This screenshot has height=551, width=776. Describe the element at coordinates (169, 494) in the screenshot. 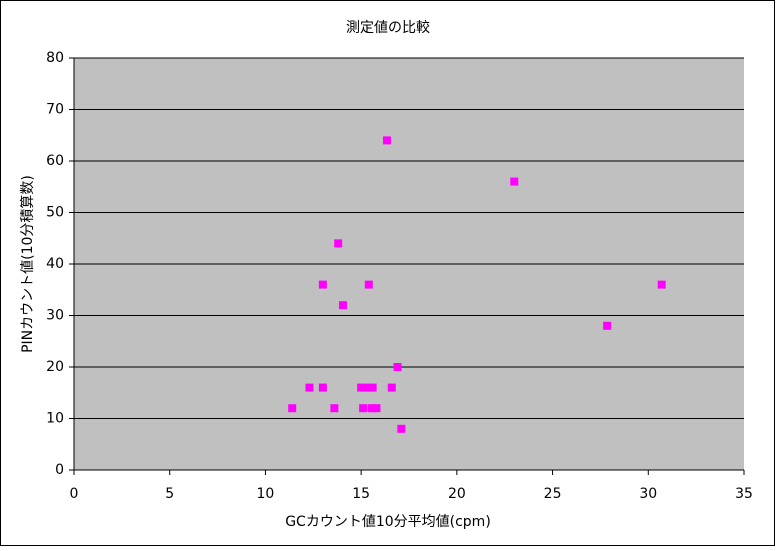

I see `x-tick-label: 5` at that location.